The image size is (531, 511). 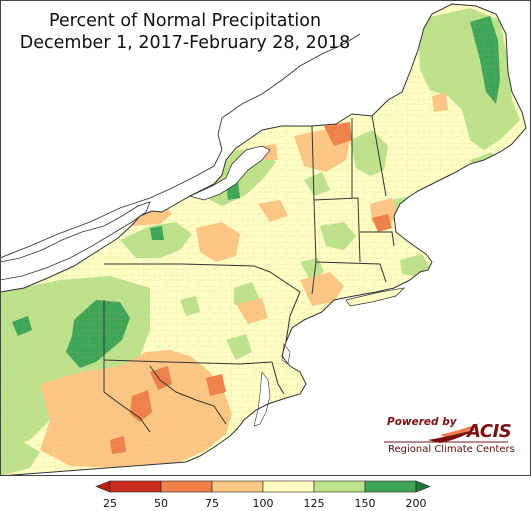 I want to click on legend-tick-100: 100, so click(x=263, y=503).